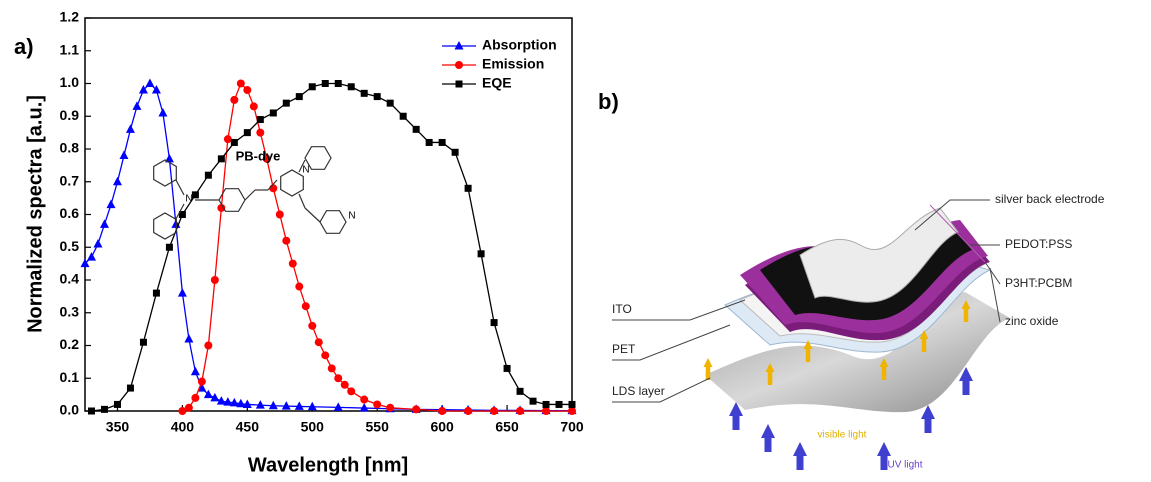  What do you see at coordinates (328, 465) in the screenshot?
I see `x-axis-label: Wavelength [nm]` at bounding box center [328, 465].